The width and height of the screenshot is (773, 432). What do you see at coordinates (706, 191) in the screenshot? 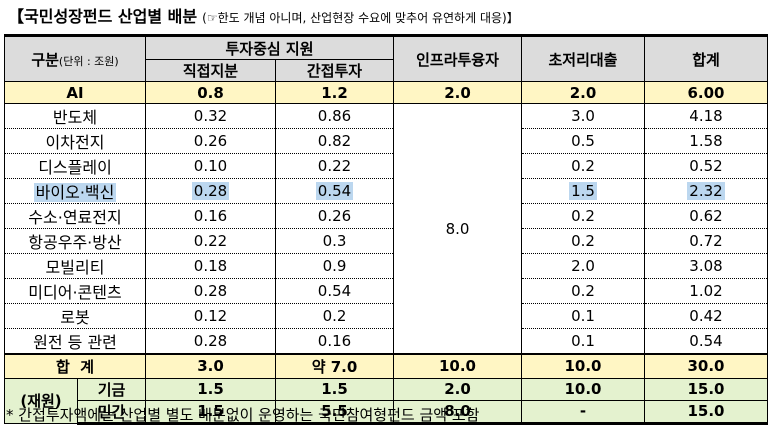
I see `highlight-total: 2.32` at bounding box center [706, 191].